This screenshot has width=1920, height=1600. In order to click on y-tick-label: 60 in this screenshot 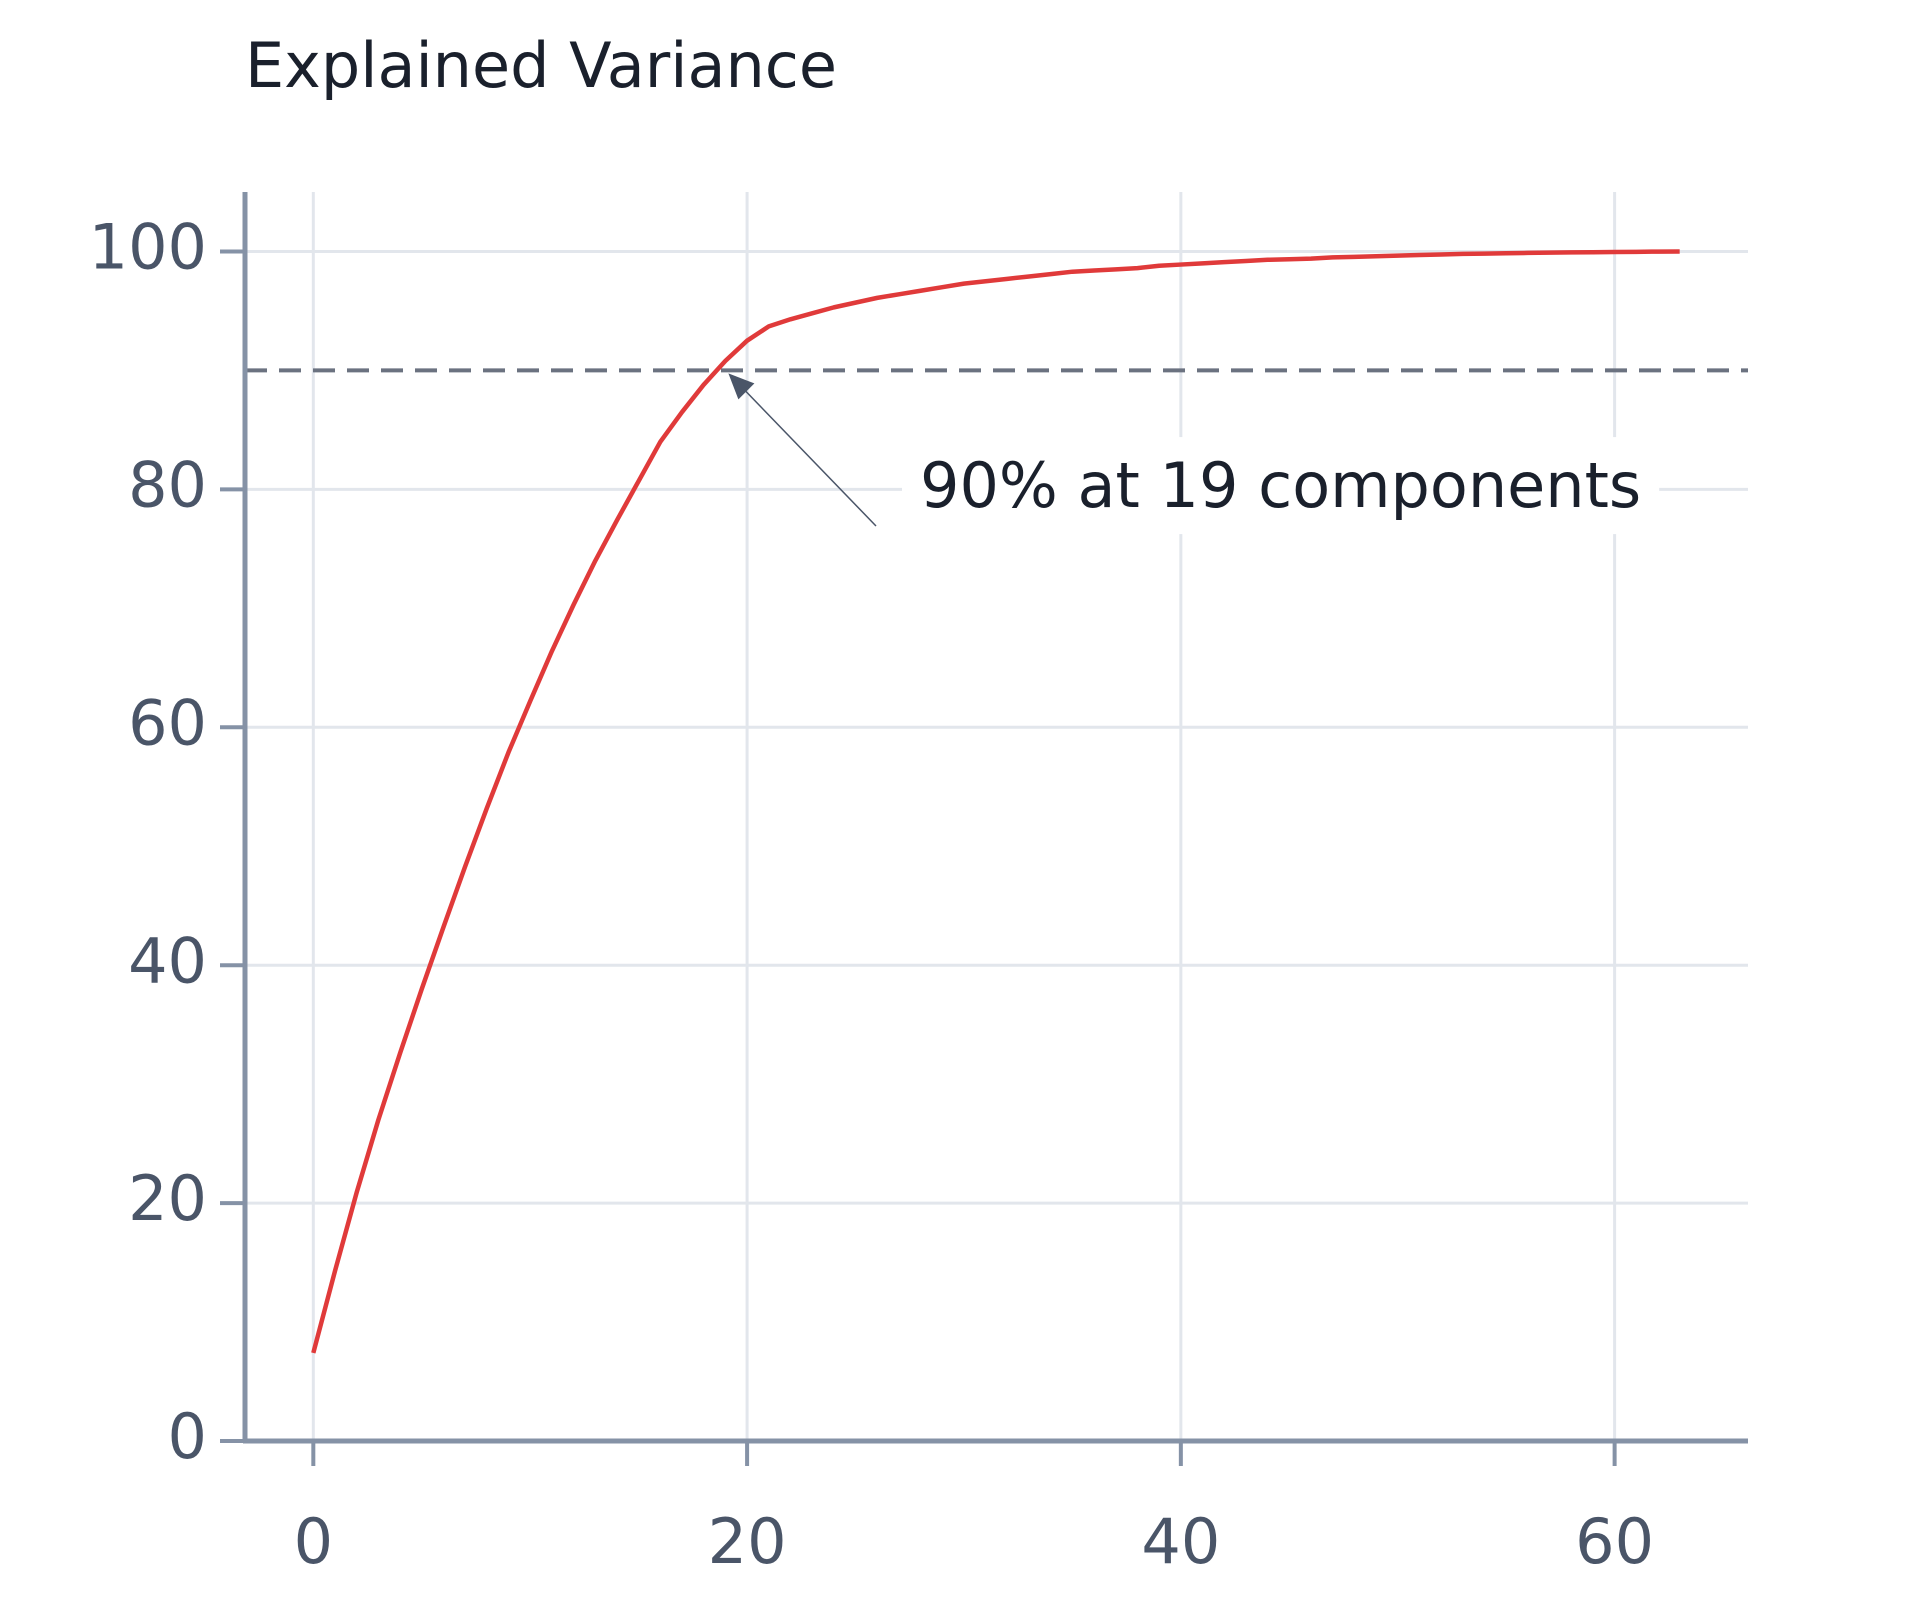, I will do `click(167, 722)`.